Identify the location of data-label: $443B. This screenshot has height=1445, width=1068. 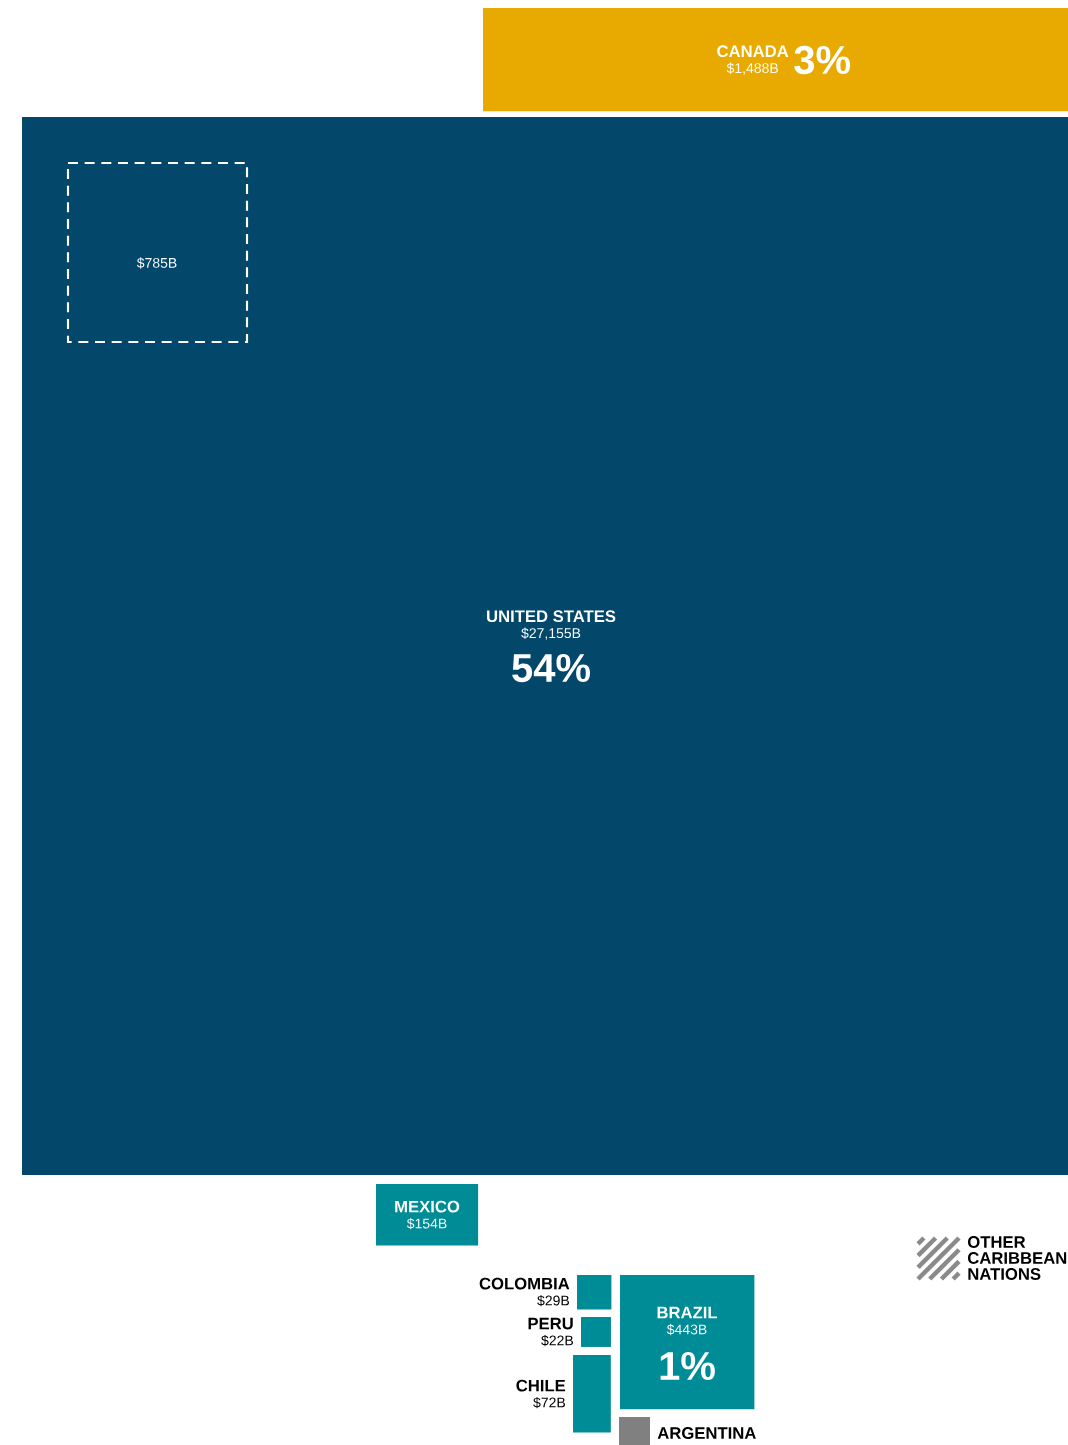
(686, 1329).